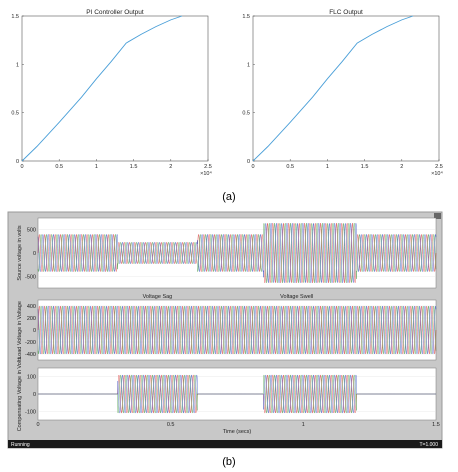  I want to click on panel-label-b: (b), so click(228, 462).